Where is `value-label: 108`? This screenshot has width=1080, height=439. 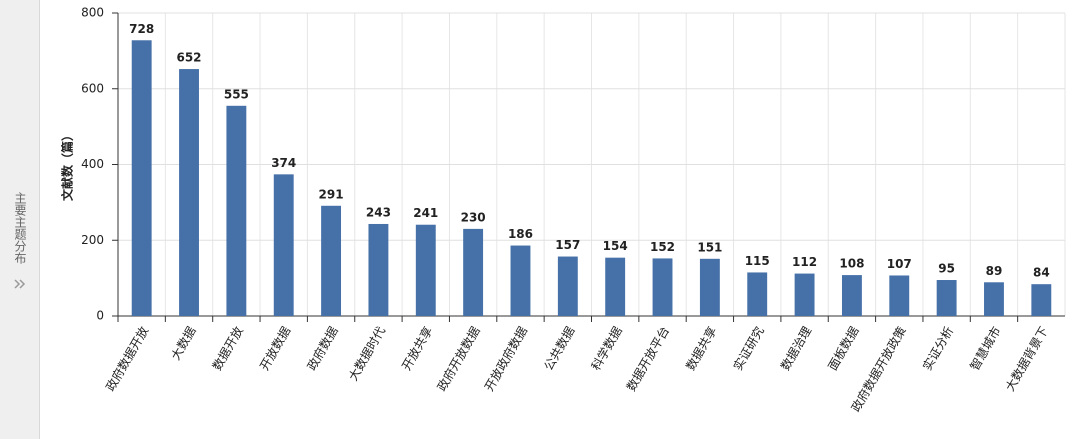 value-label: 108 is located at coordinates (851, 264).